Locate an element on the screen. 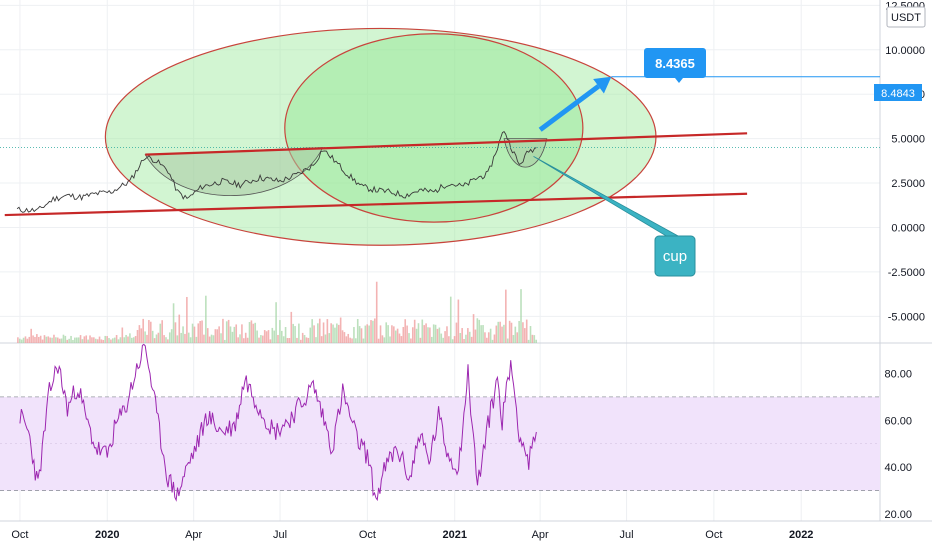 The image size is (932, 550). time-tick-2: Apr is located at coordinates (193, 535).